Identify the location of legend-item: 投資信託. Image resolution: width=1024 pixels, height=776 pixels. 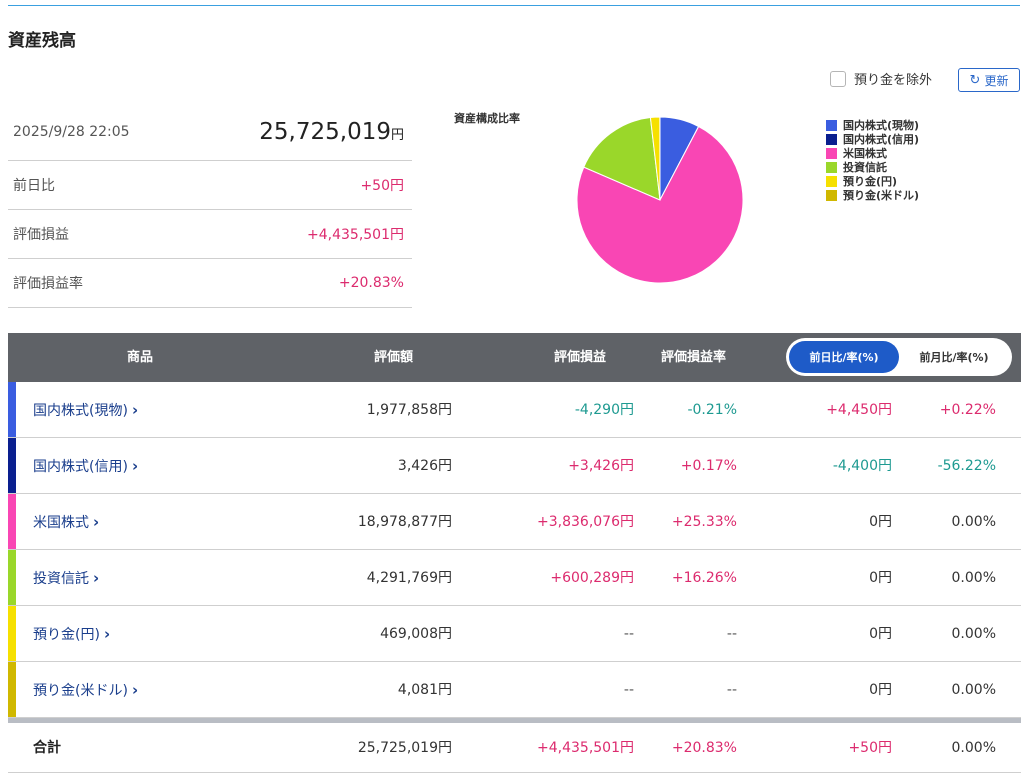
(872, 167).